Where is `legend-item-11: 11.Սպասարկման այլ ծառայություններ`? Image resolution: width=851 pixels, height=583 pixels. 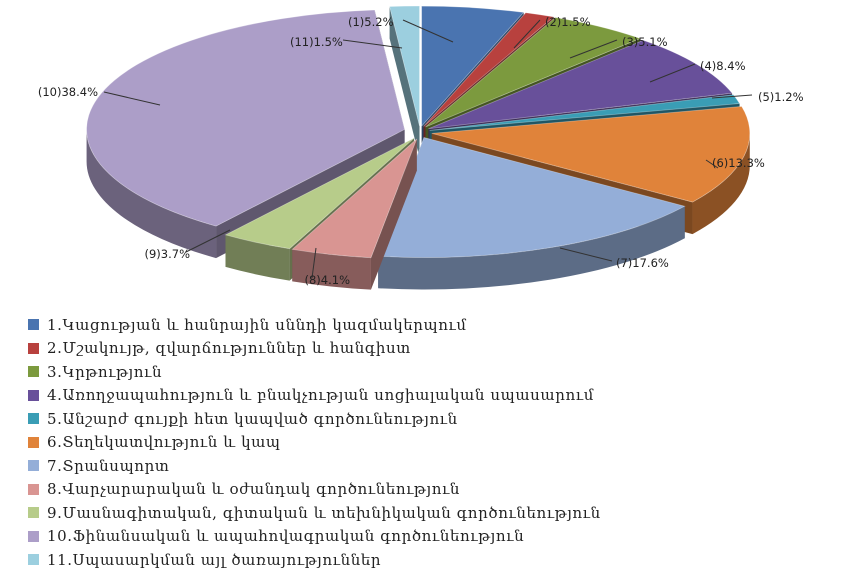
legend-item-11: 11.Սպասարկման այլ ծառայություններ is located at coordinates (438, 560).